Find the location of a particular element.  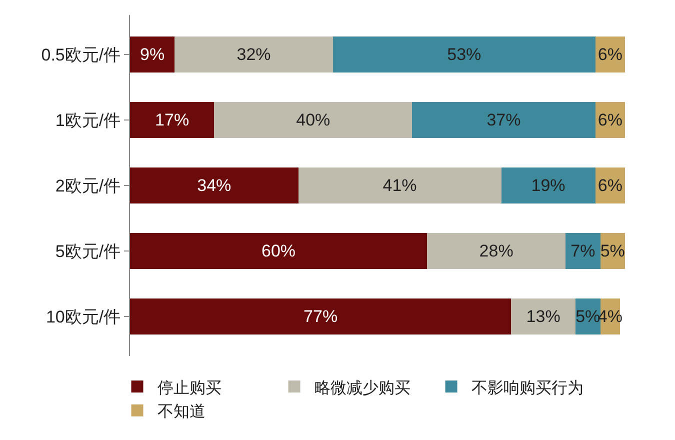

data-label: 7% is located at coordinates (583, 251).